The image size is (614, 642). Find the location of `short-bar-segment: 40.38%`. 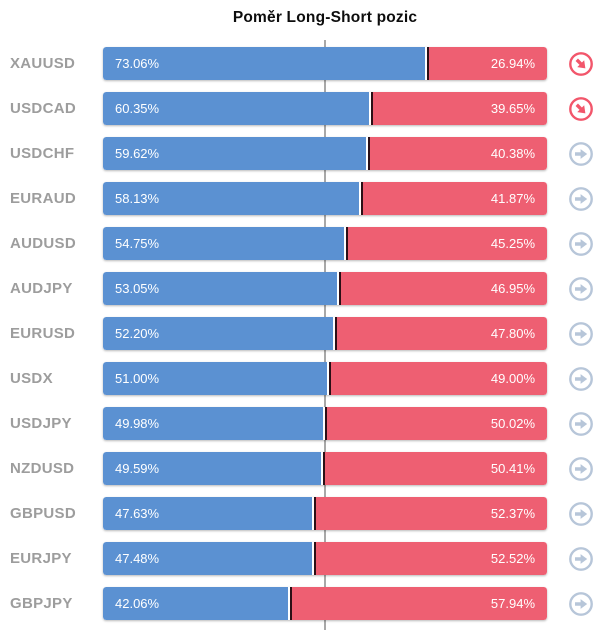

short-bar-segment: 40.38% is located at coordinates (458, 153).